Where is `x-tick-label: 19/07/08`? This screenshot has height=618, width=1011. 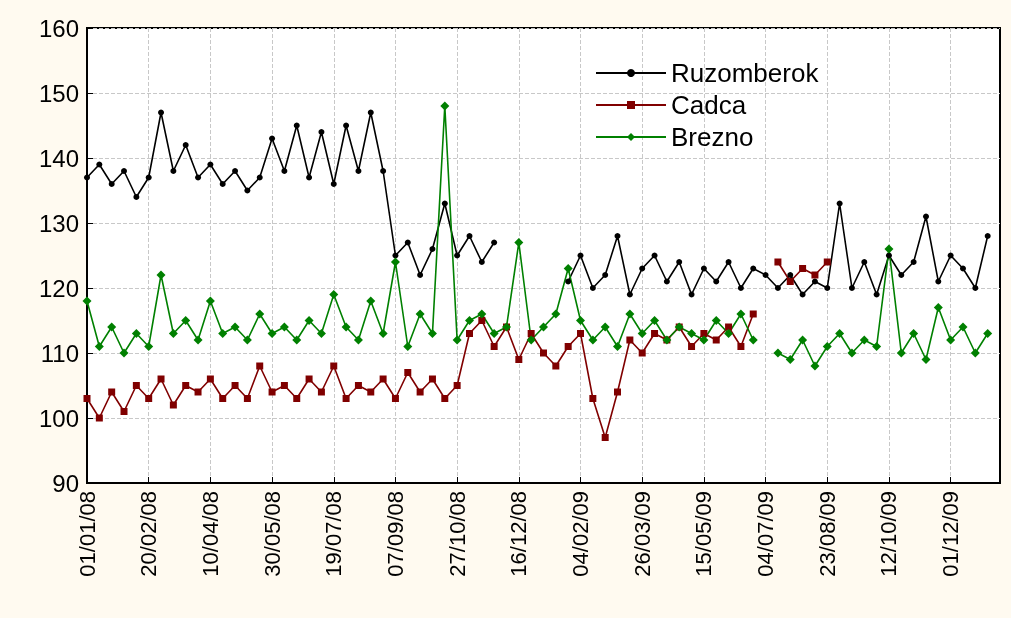
x-tick-label: 19/07/08 is located at coordinates (334, 534).